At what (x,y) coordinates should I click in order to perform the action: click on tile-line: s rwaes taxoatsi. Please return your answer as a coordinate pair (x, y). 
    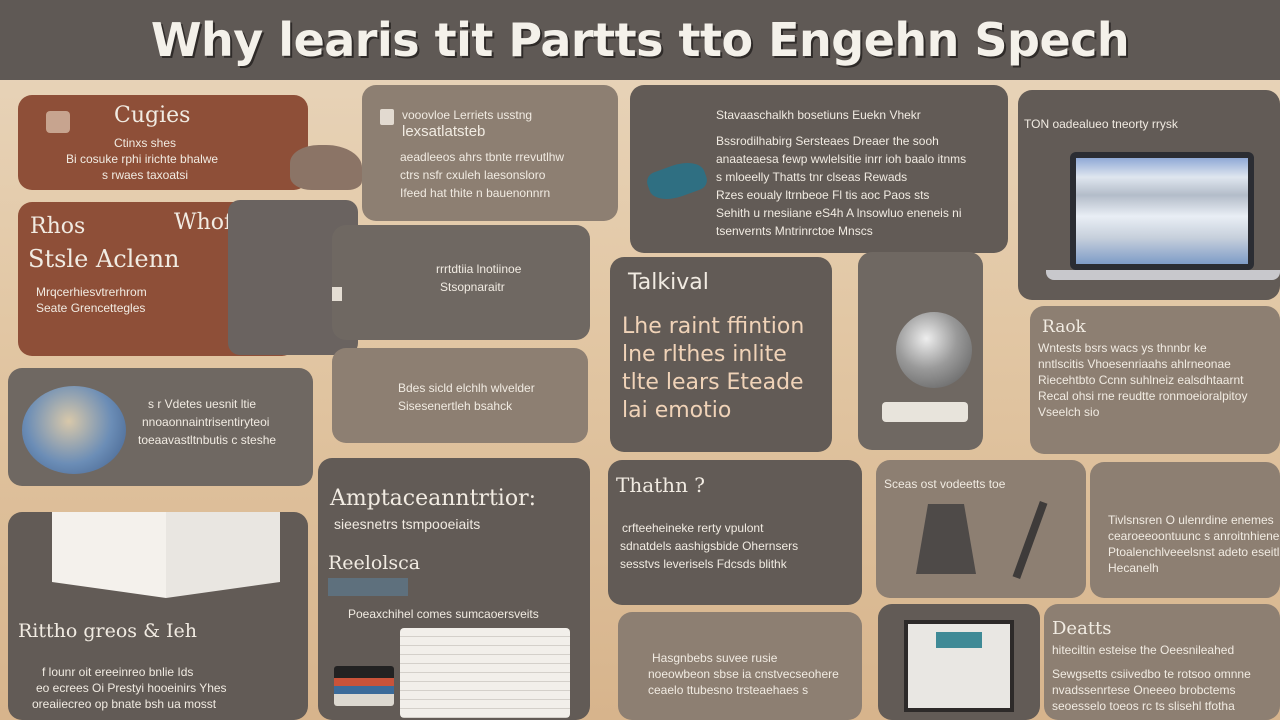
    Looking at the image, I should click on (145, 175).